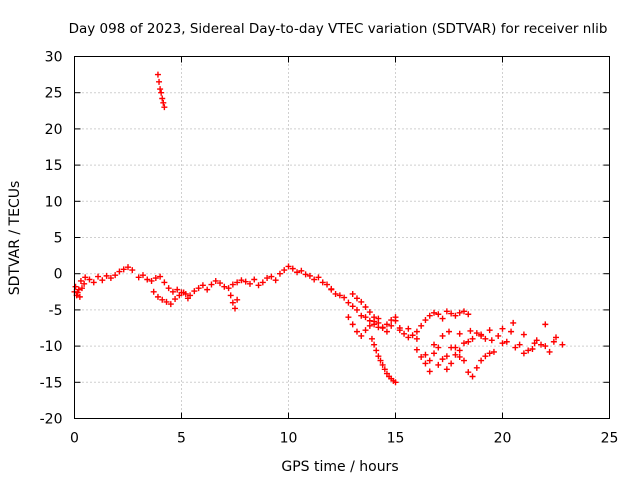 This screenshot has width=640, height=480. What do you see at coordinates (181, 285) in the screenshot?
I see `series-morning` at bounding box center [181, 285].